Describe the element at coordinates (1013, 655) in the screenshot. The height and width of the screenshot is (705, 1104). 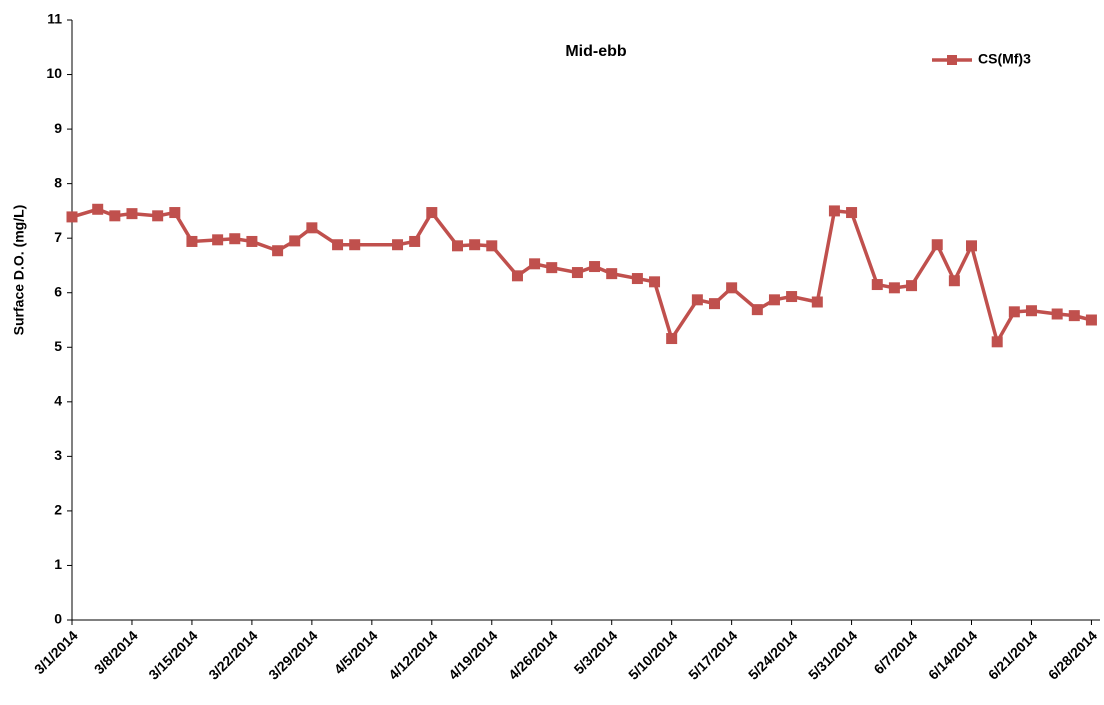
I see `x-tick-label: 6/21/2014` at that location.